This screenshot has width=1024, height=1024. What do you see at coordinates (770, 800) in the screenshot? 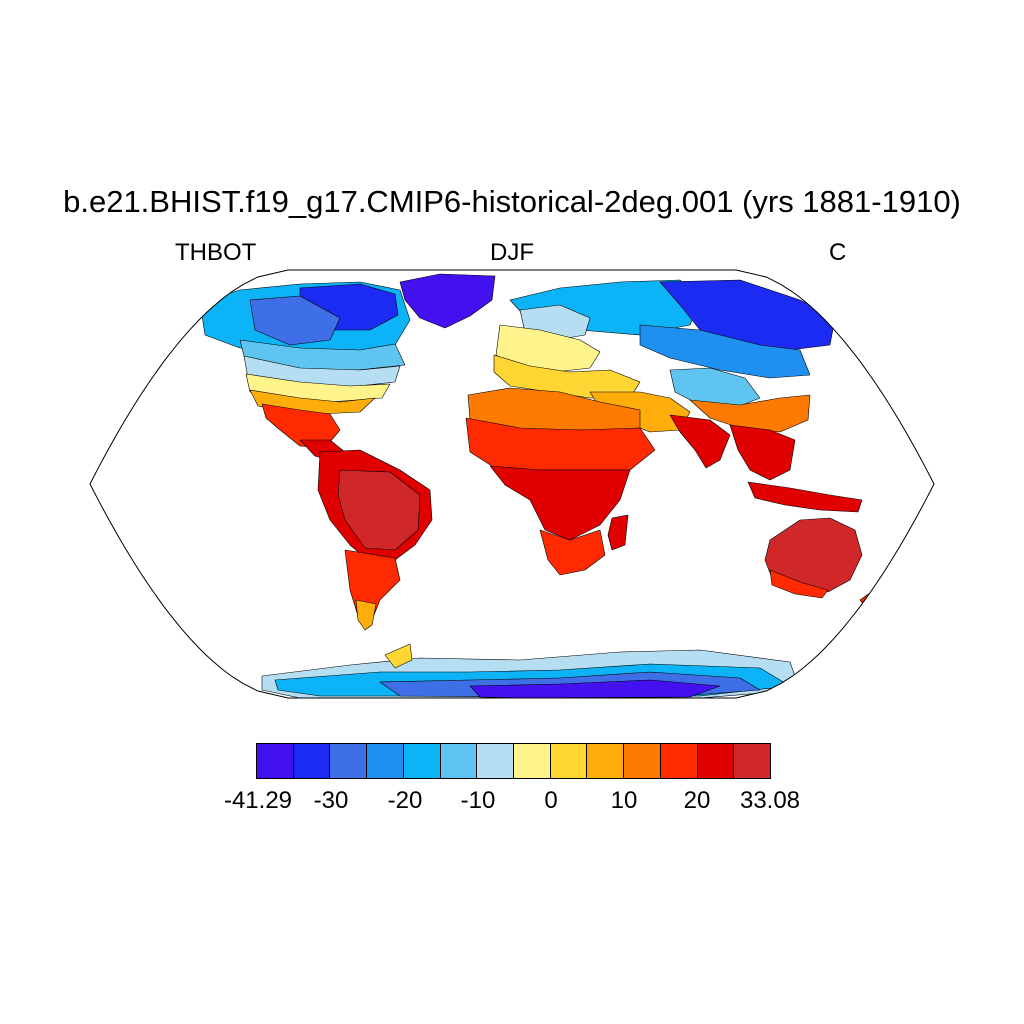
I see `colorbar-tick-label: 33.08` at bounding box center [770, 800].